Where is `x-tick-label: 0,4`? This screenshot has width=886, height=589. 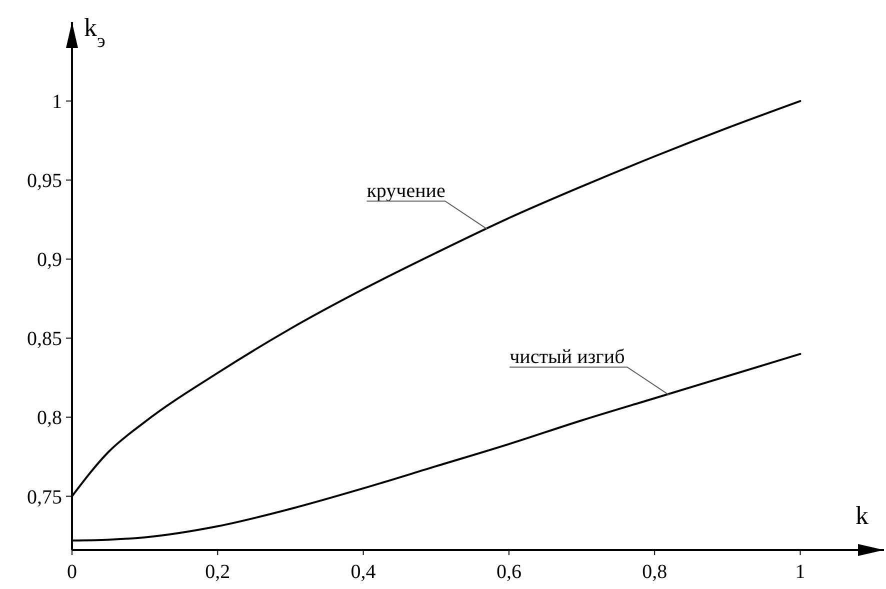
x-tick-label: 0,4 is located at coordinates (363, 572).